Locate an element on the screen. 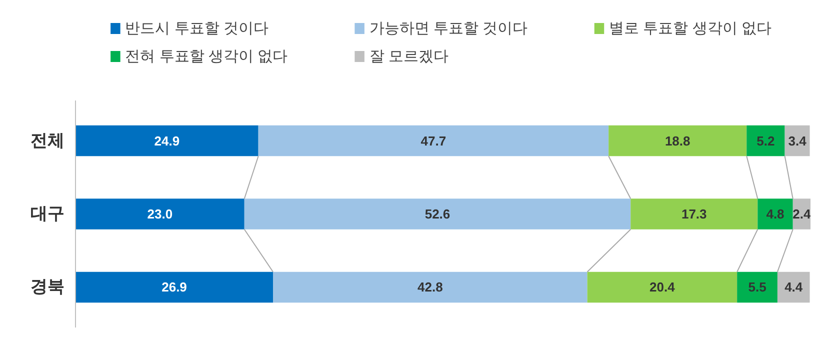 The width and height of the screenshot is (830, 345). data-label: 23.0 is located at coordinates (160, 214).